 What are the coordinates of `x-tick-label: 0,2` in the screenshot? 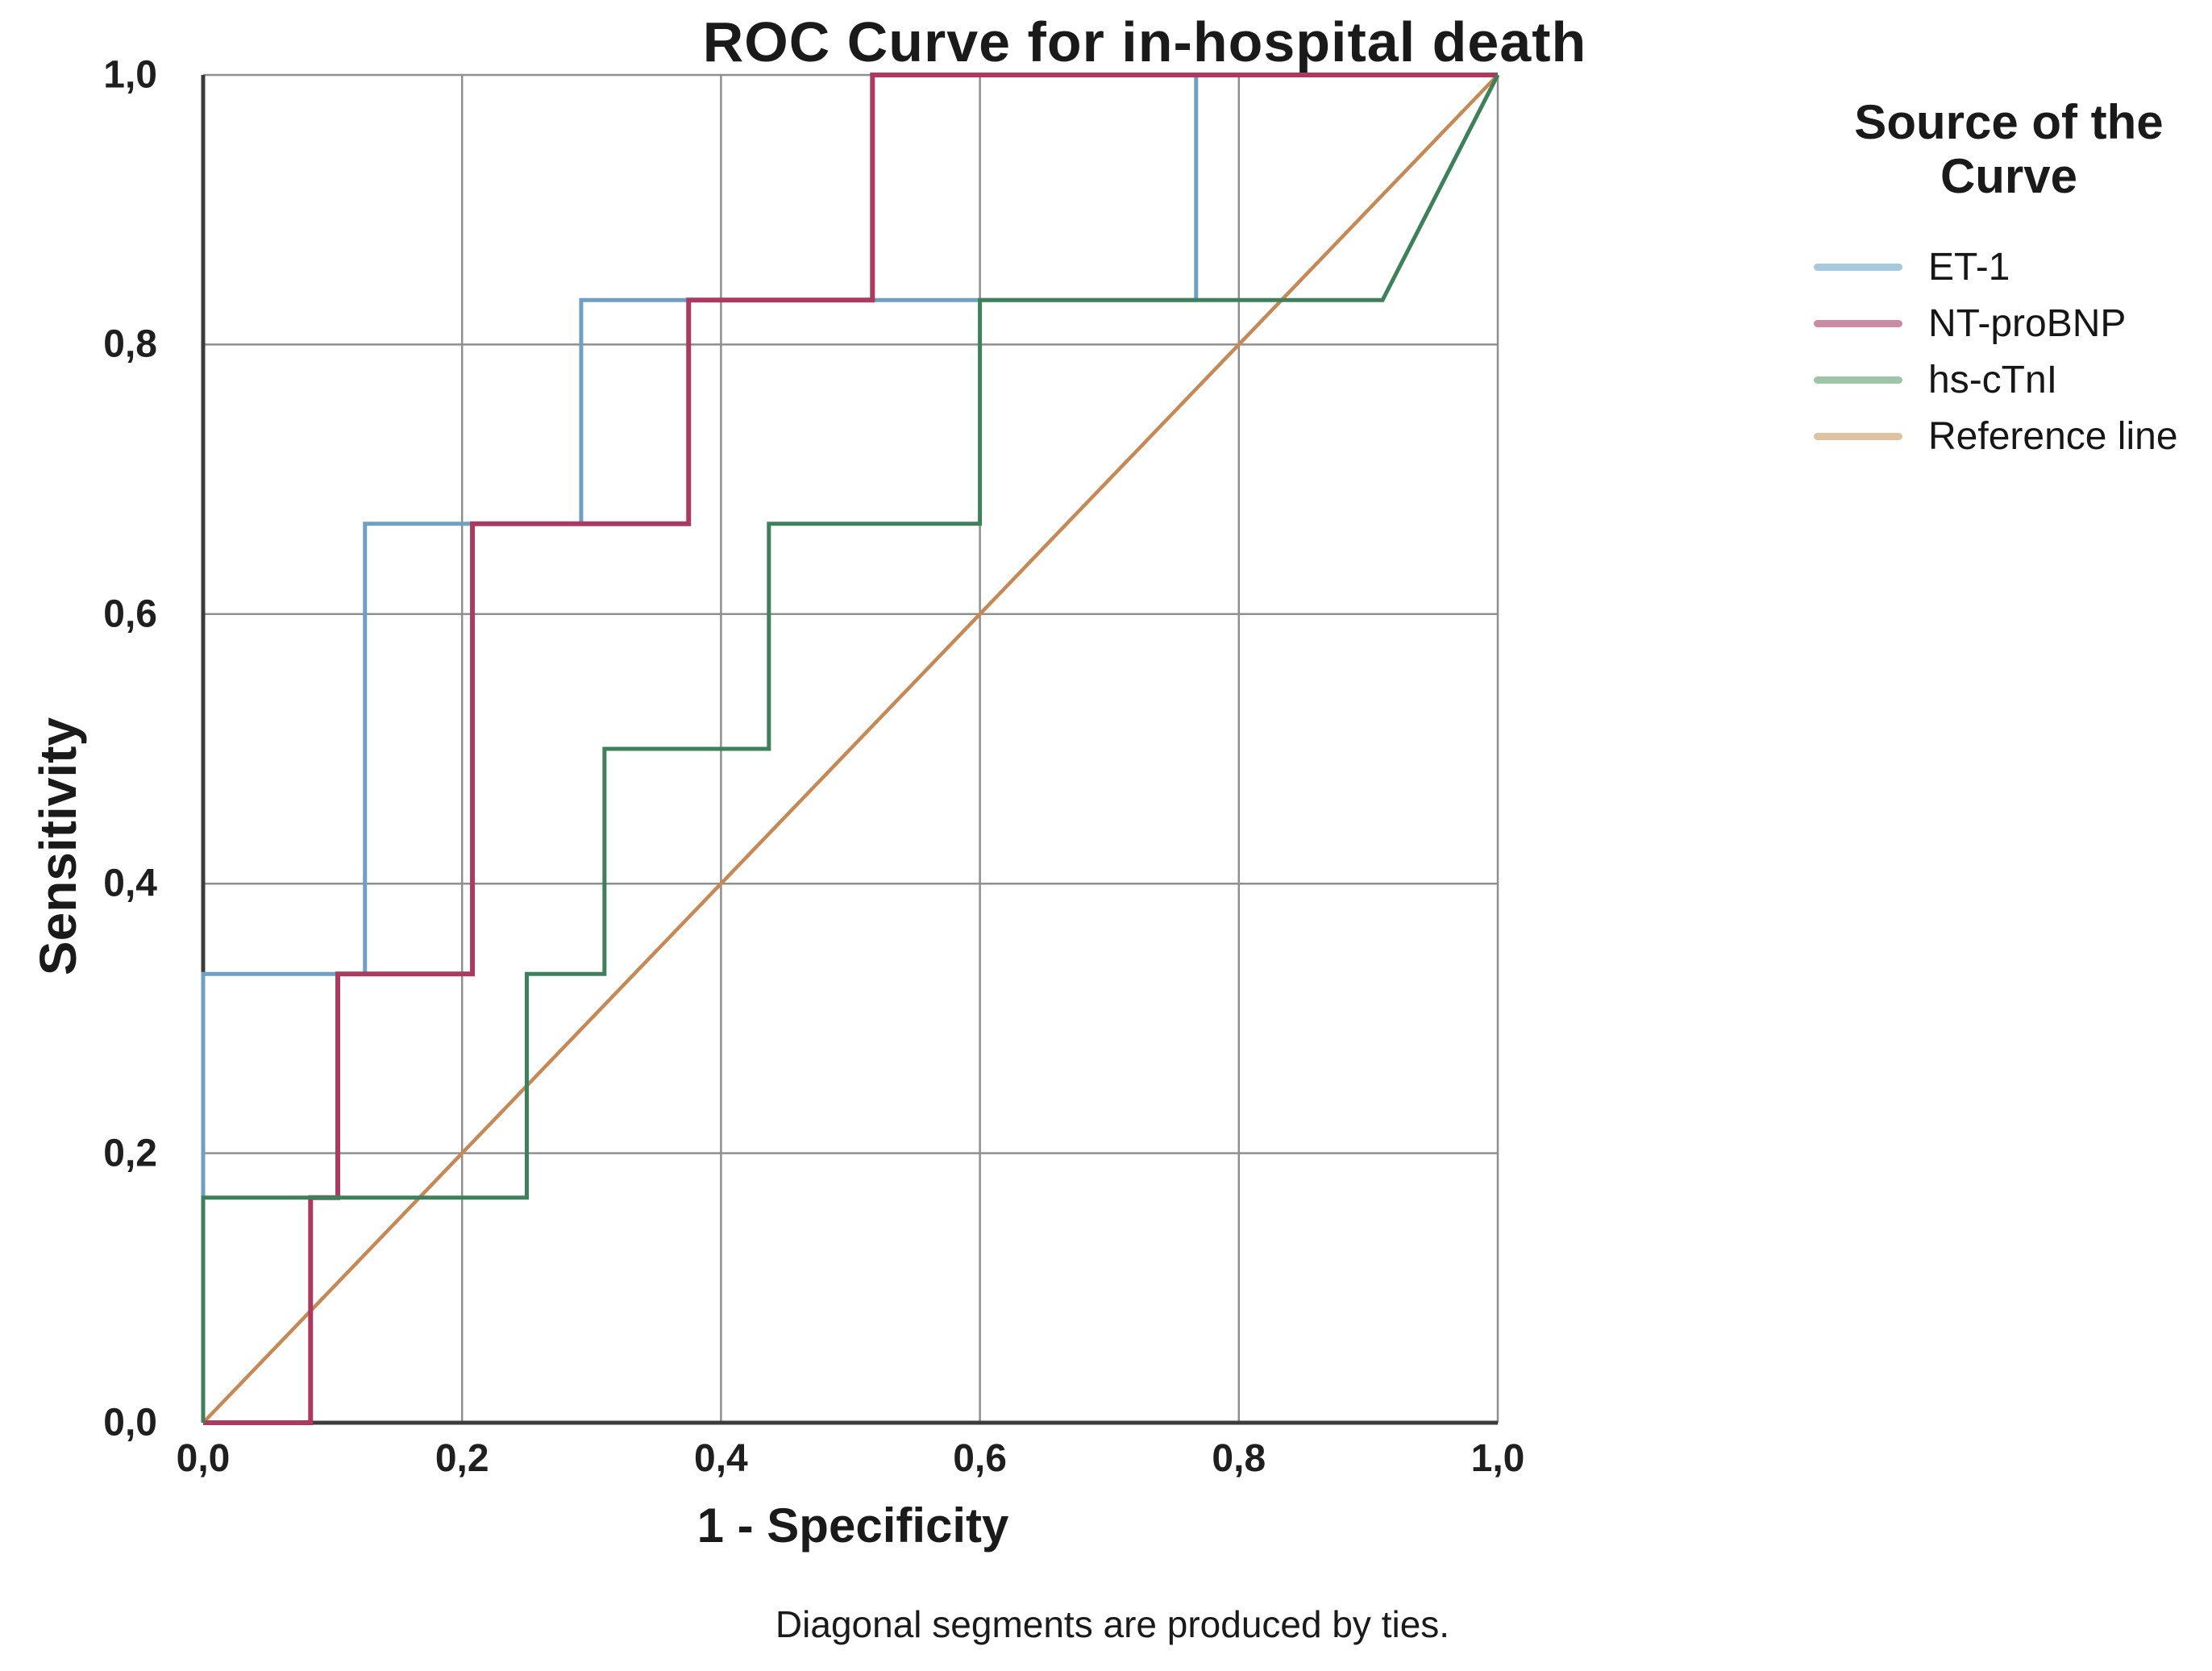 It's located at (461, 1458).